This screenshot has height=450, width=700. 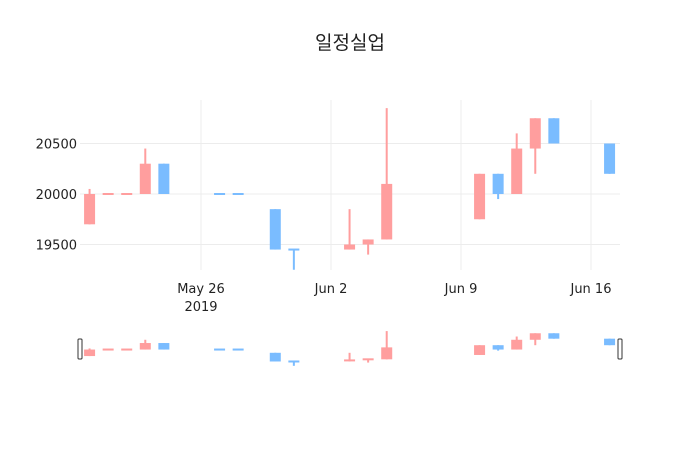 What do you see at coordinates (350, 348) in the screenshot?
I see `range-slider` at bounding box center [350, 348].